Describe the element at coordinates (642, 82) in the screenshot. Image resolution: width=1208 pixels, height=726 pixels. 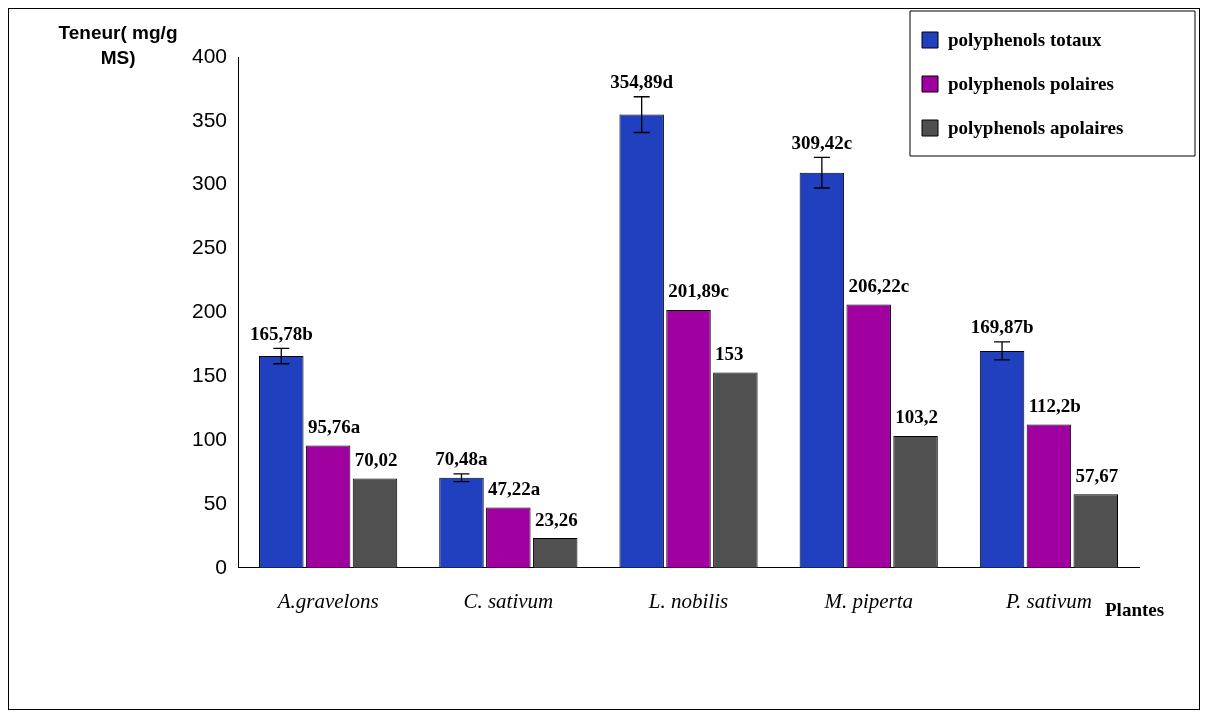
I see `data-label: 354,89d` at that location.